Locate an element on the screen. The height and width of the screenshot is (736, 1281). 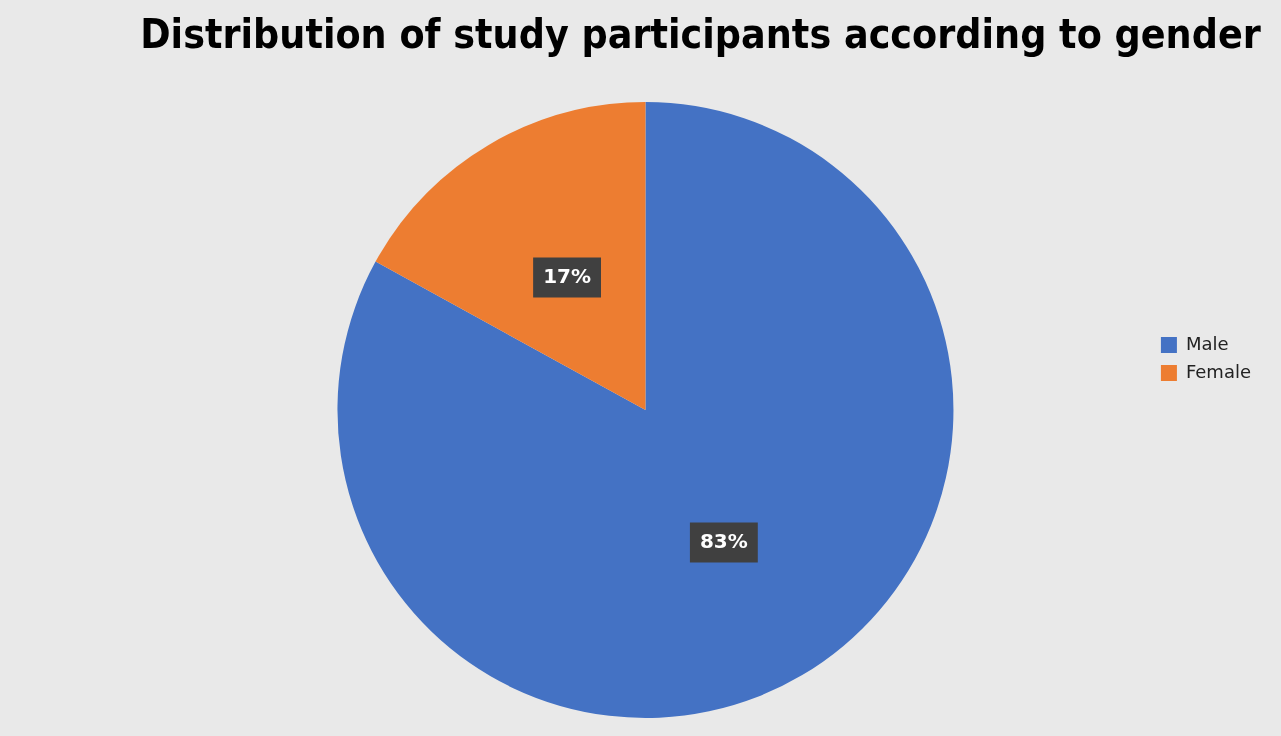
data-label: 17% is located at coordinates (567, 275).